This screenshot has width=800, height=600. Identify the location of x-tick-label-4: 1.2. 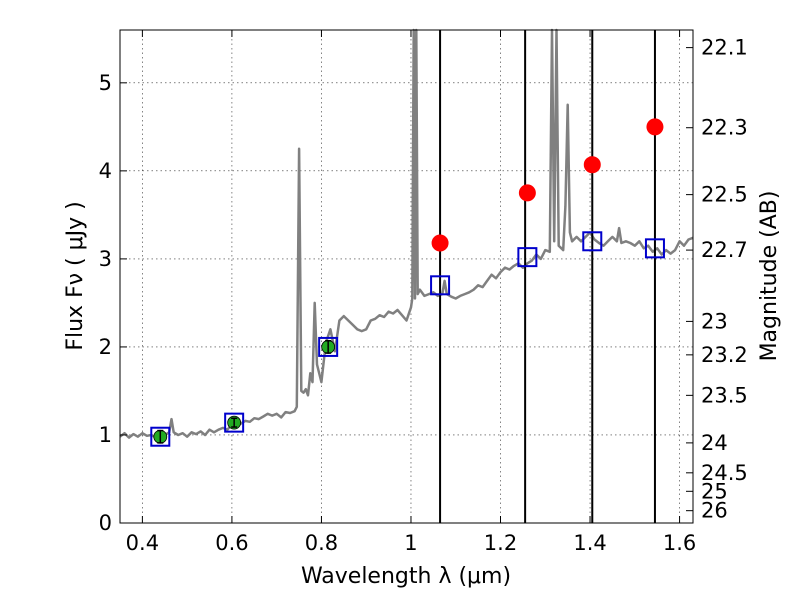
(500, 543).